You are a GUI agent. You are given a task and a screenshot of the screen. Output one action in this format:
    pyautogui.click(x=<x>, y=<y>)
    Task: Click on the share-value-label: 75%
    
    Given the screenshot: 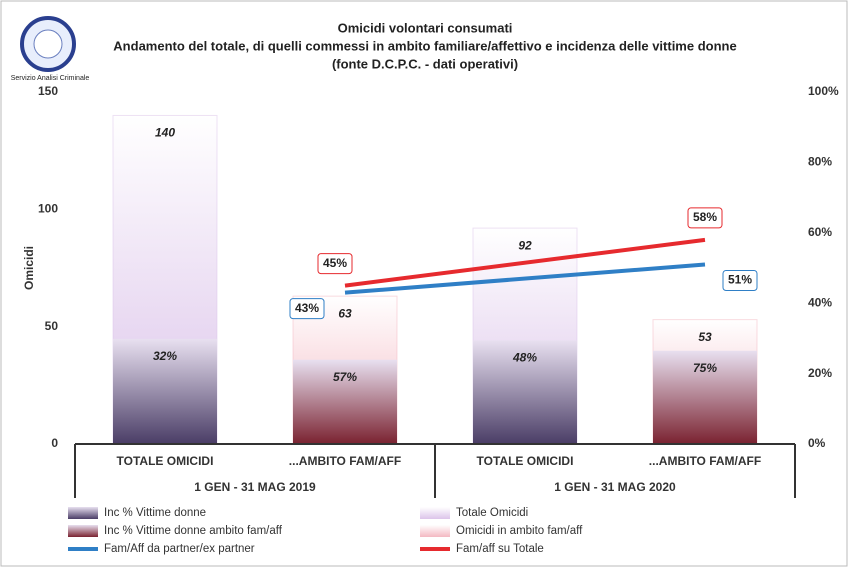 What is the action you would take?
    pyautogui.click(x=705, y=368)
    